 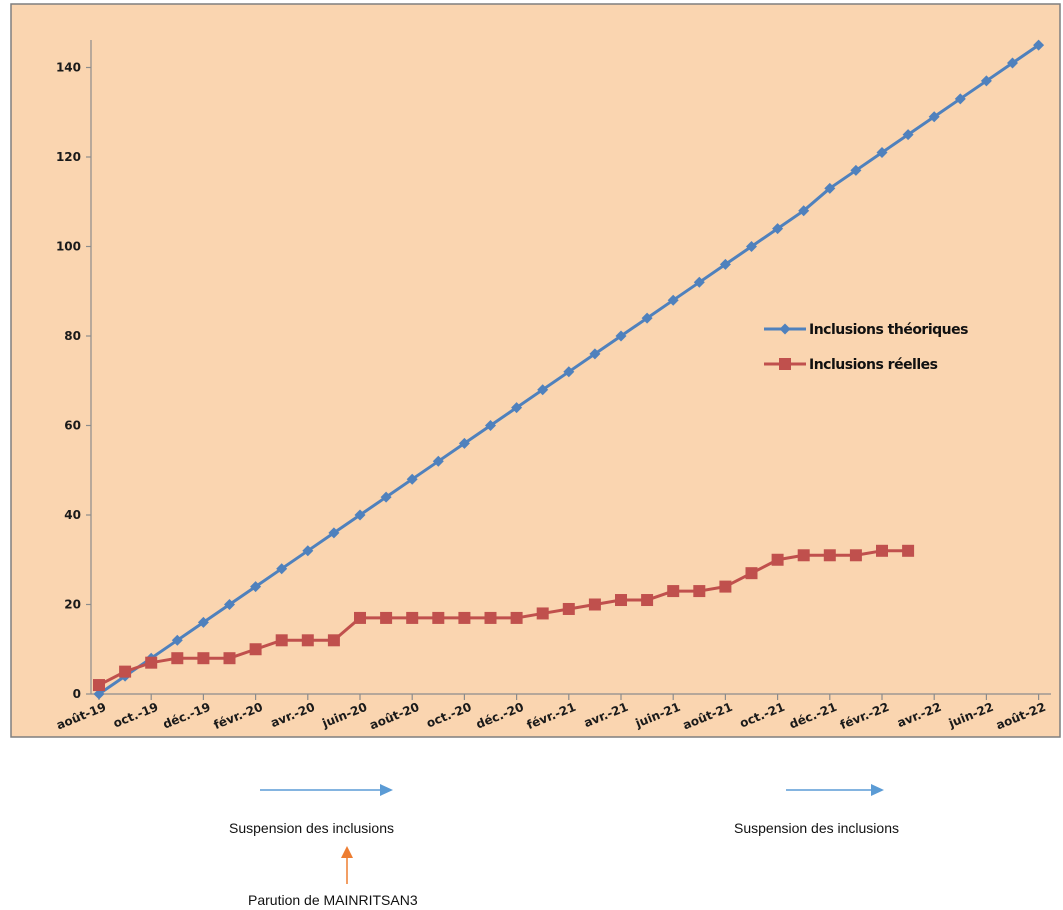 What do you see at coordinates (77, 694) in the screenshot?
I see `y-tick-label: 0` at bounding box center [77, 694].